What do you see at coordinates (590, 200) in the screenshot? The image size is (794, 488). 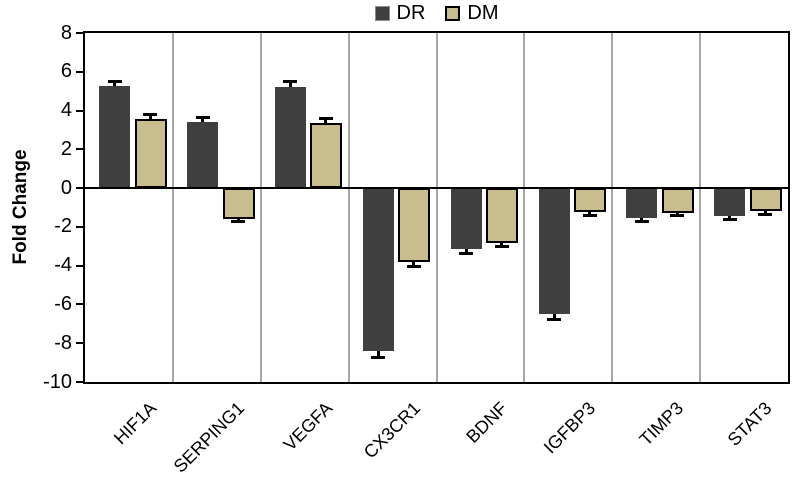 I see `bar-DM-IGFBP3` at bounding box center [590, 200].